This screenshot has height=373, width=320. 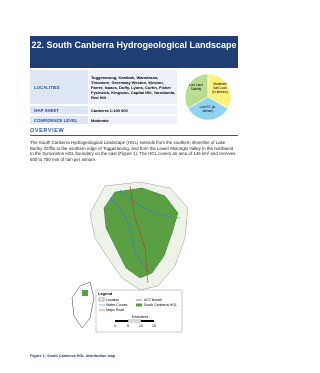 What do you see at coordinates (115, 310) in the screenshot?
I see `legend-item: Major Road` at bounding box center [115, 310].